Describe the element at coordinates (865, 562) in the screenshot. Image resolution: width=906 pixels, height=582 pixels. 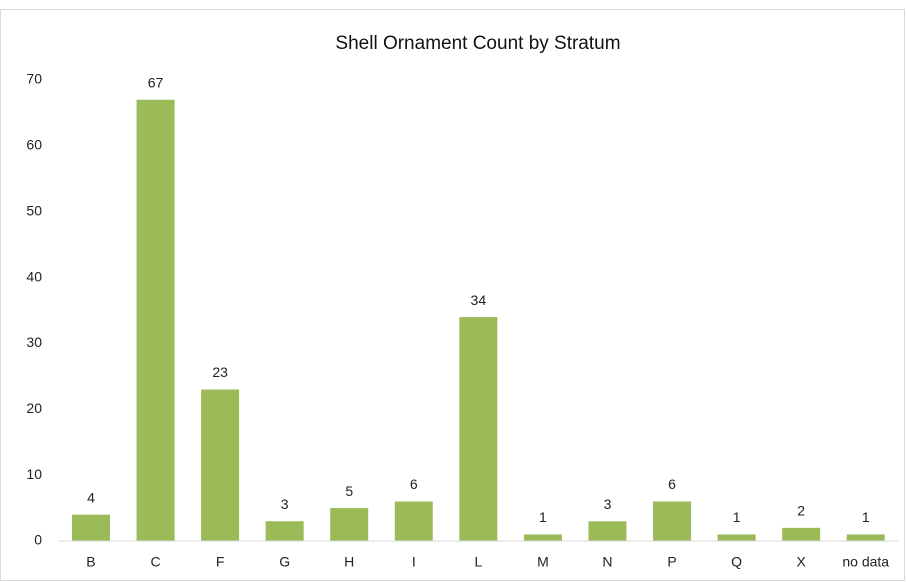
I see `x-tick-label: no data` at that location.